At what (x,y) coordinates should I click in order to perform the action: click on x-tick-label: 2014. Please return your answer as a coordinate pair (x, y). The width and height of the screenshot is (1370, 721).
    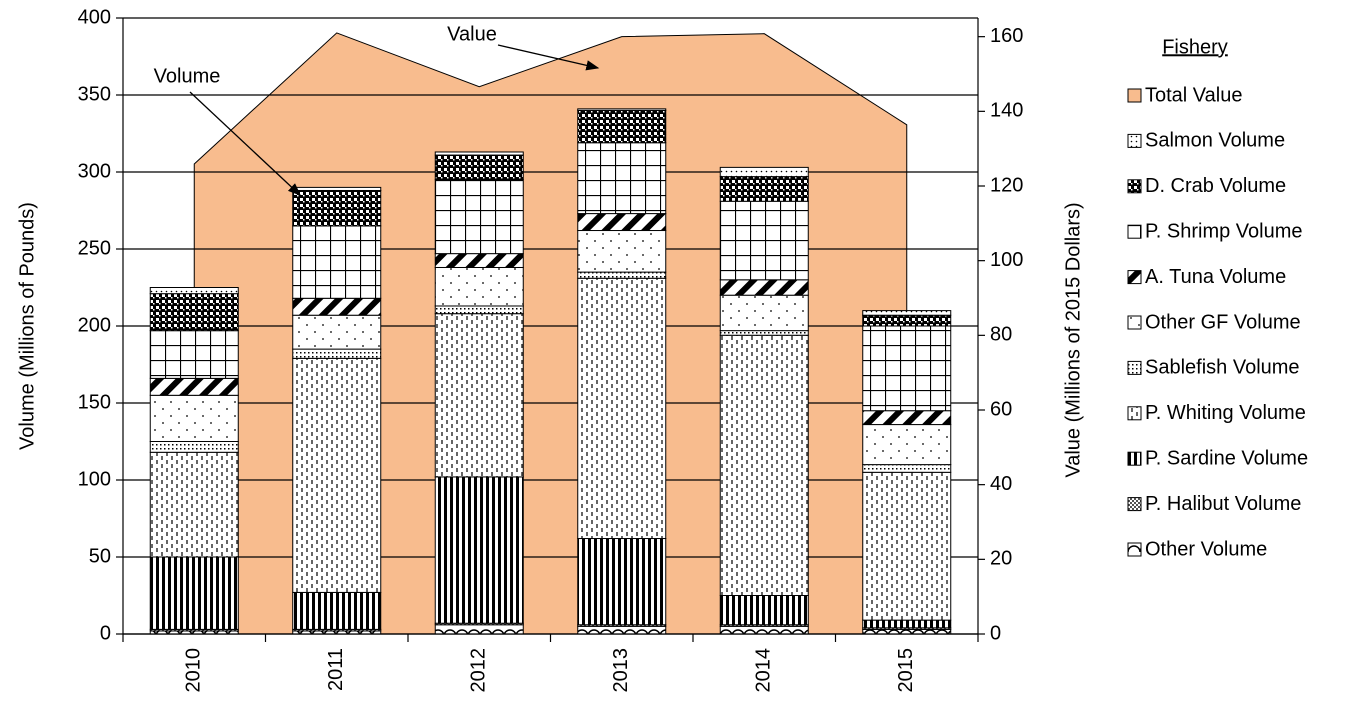
    Looking at the image, I should click on (764, 670).